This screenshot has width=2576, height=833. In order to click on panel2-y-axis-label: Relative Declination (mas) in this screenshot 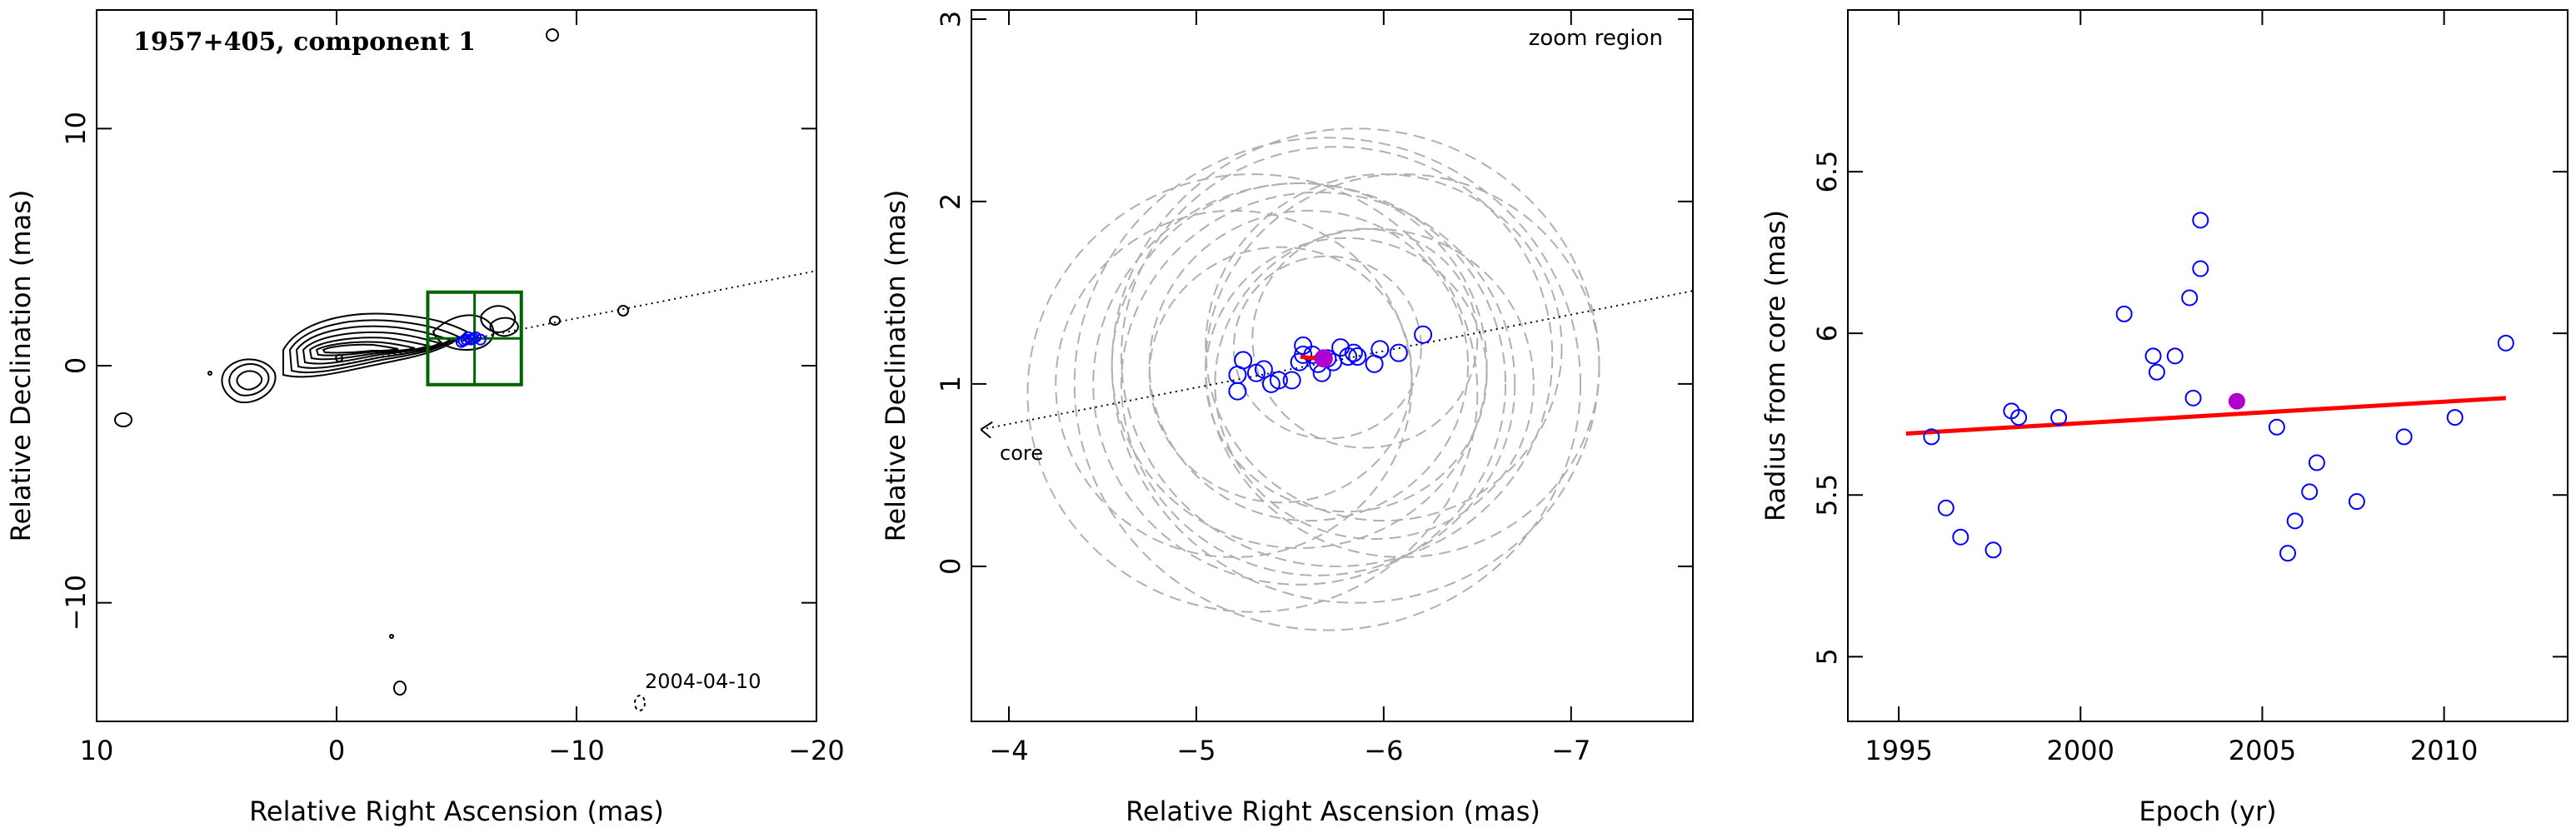, I will do `click(895, 366)`.